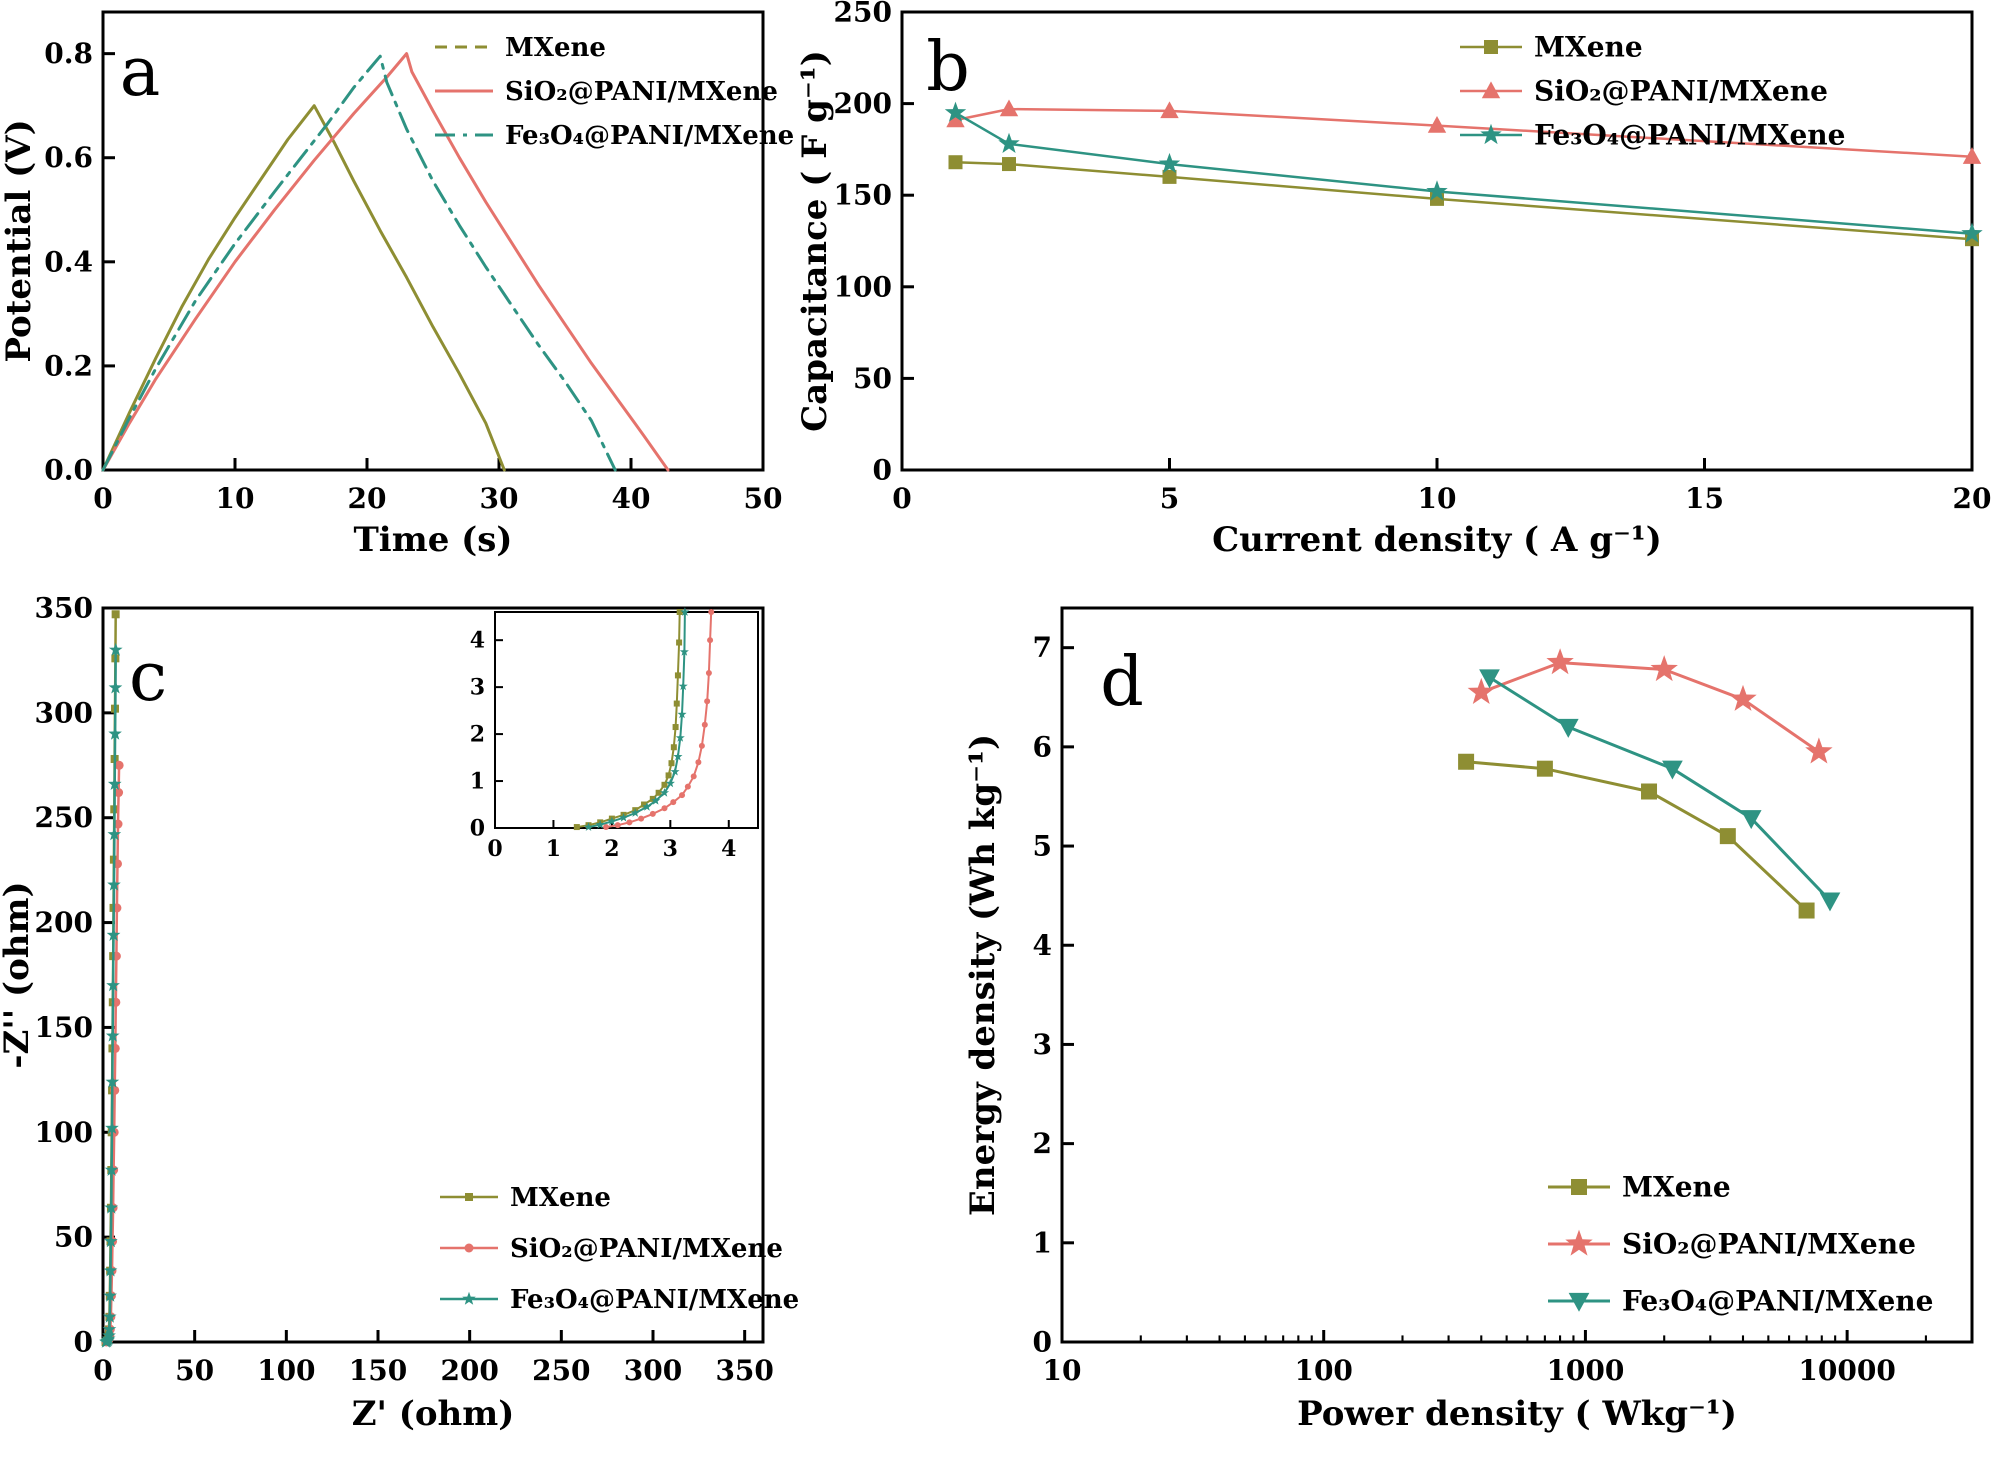 Image resolution: width=2000 pixels, height=1475 pixels. Describe the element at coordinates (1169, 498) in the screenshot. I see `x-tick-label: 5` at that location.